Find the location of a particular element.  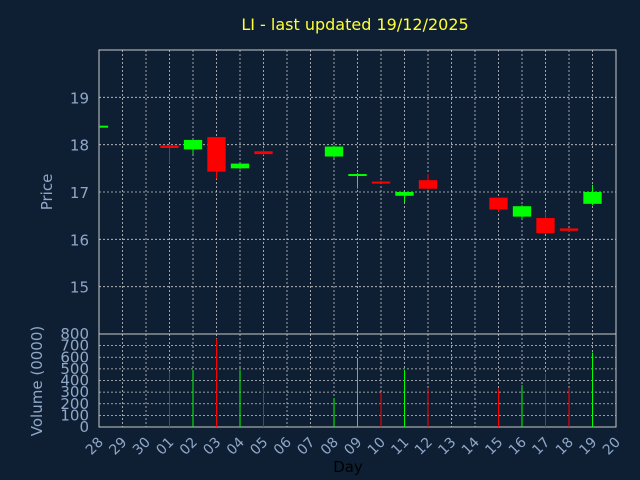

volume-tick-label: 200 is located at coordinates (74, 404).